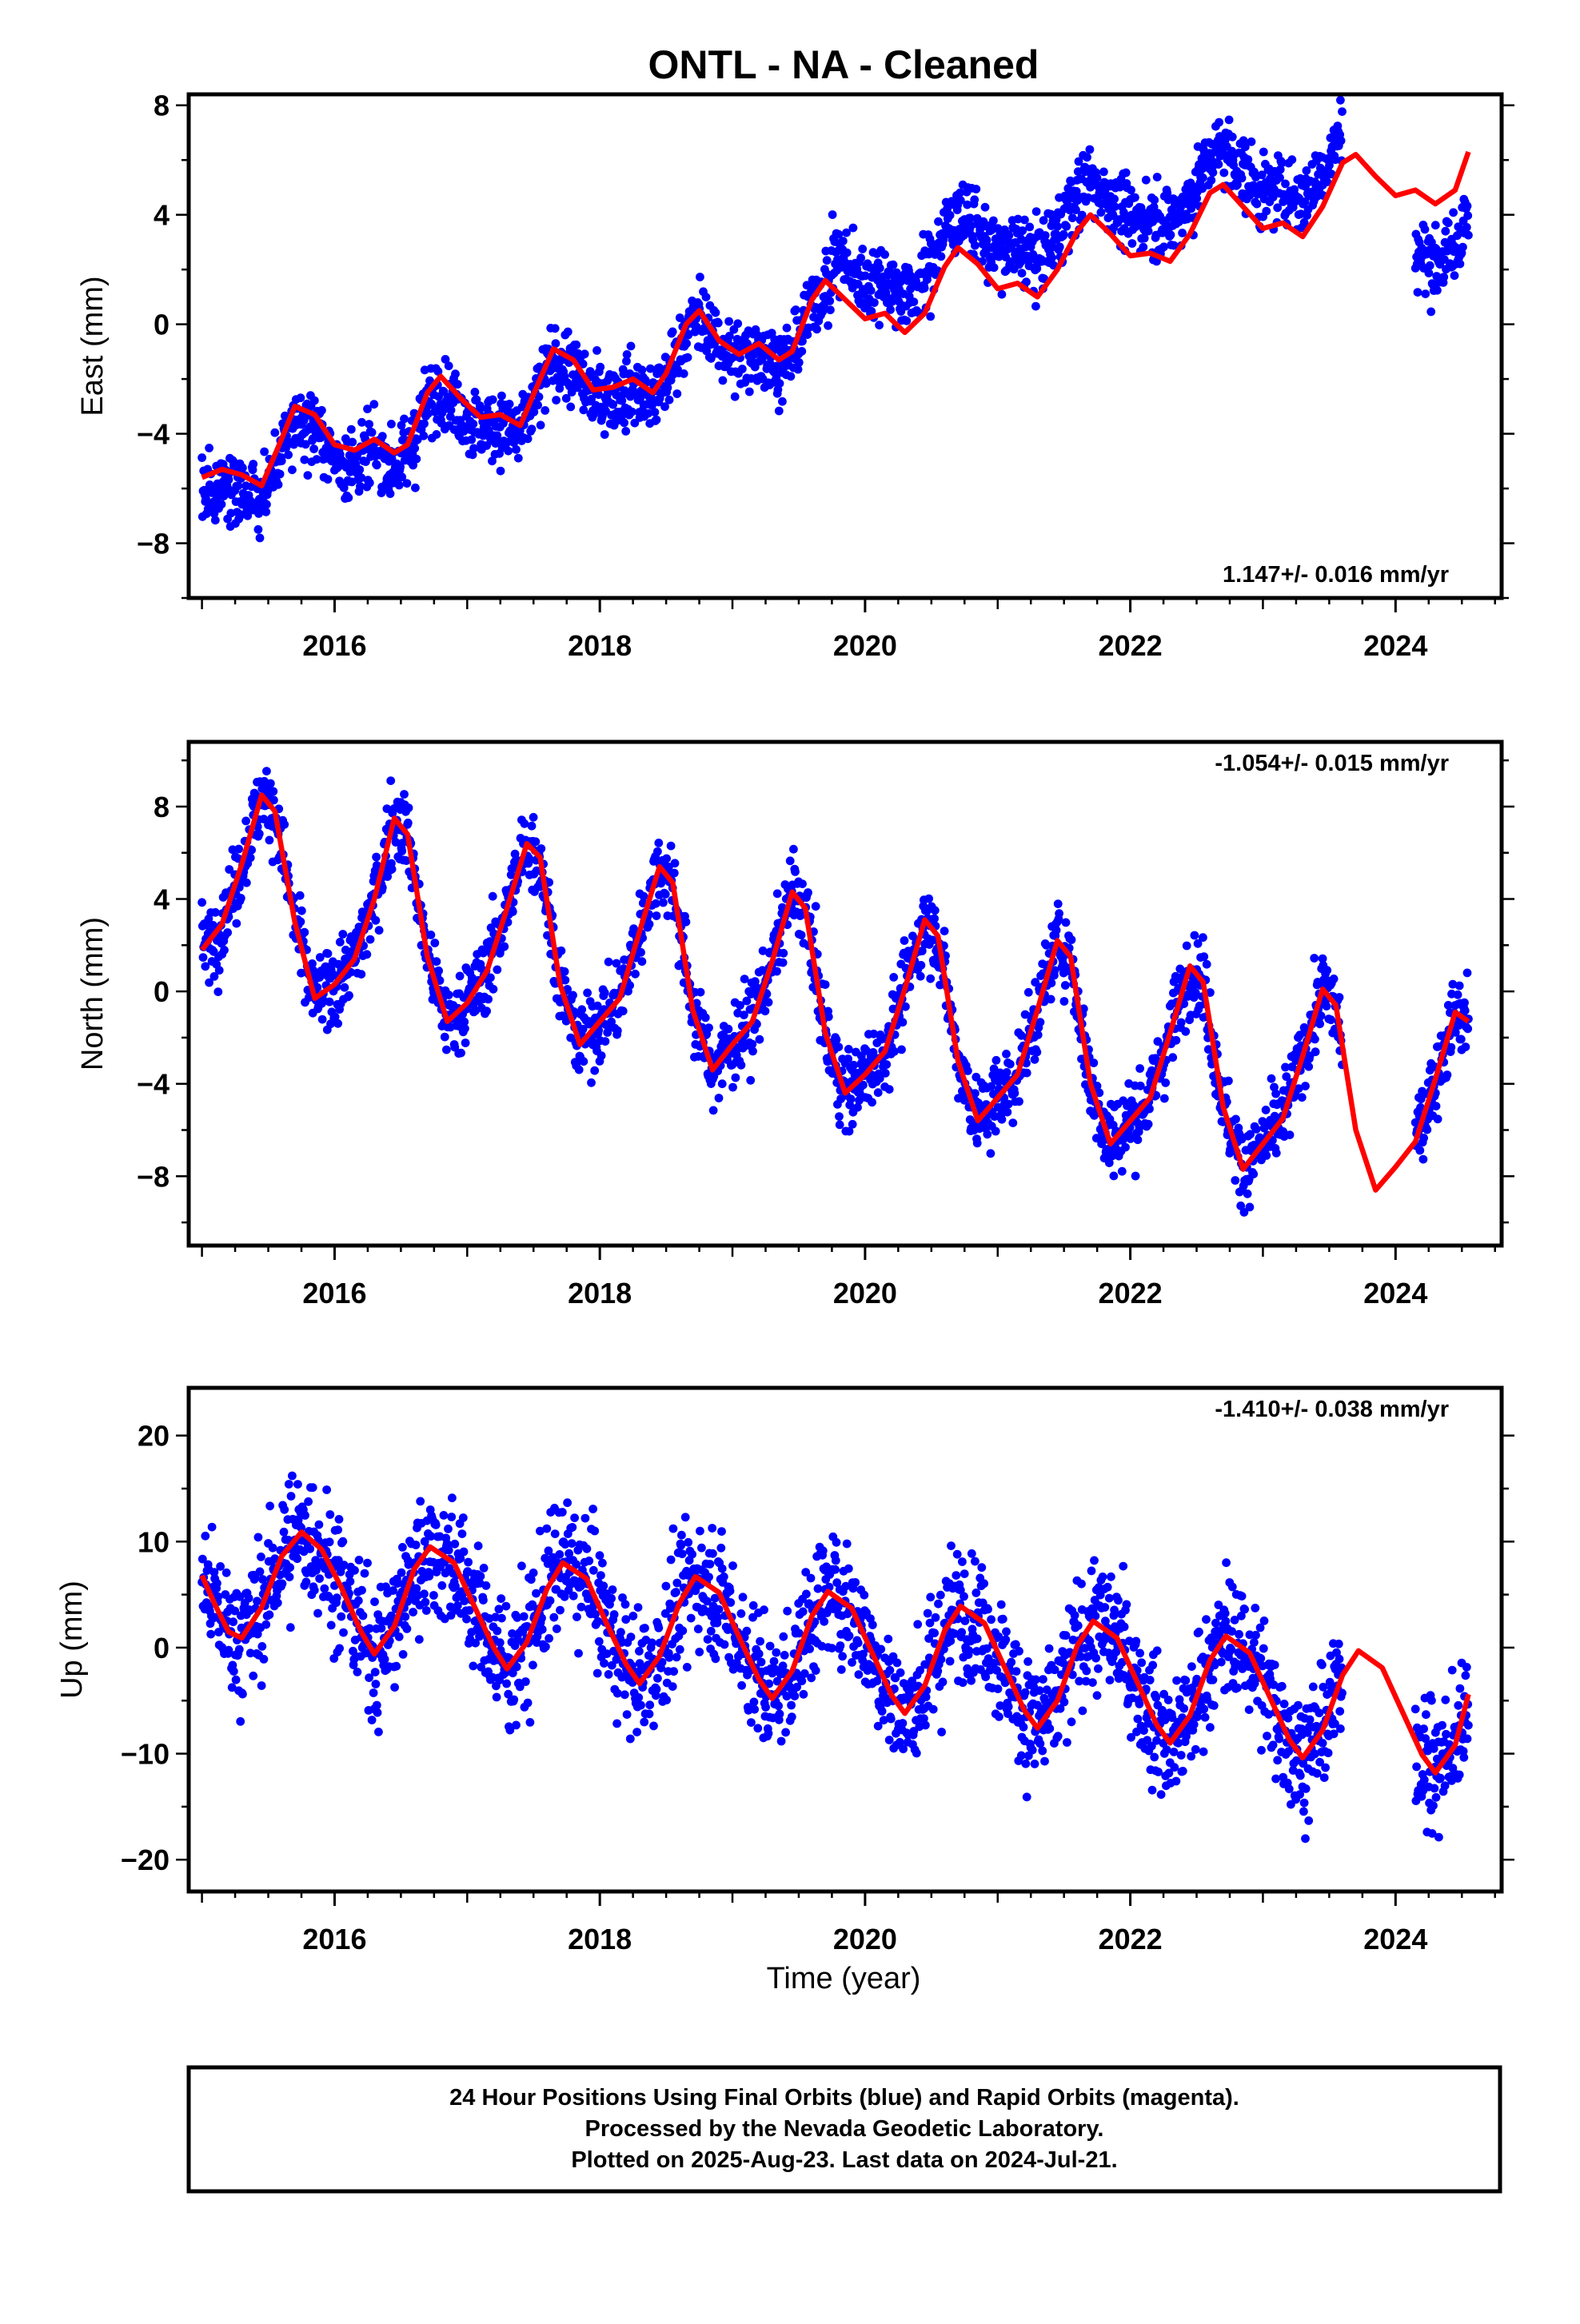 The image size is (1580, 2324). What do you see at coordinates (1336, 575) in the screenshot?
I see `east-rate-label: 1.147+/- 0.016 mm/yr` at bounding box center [1336, 575].